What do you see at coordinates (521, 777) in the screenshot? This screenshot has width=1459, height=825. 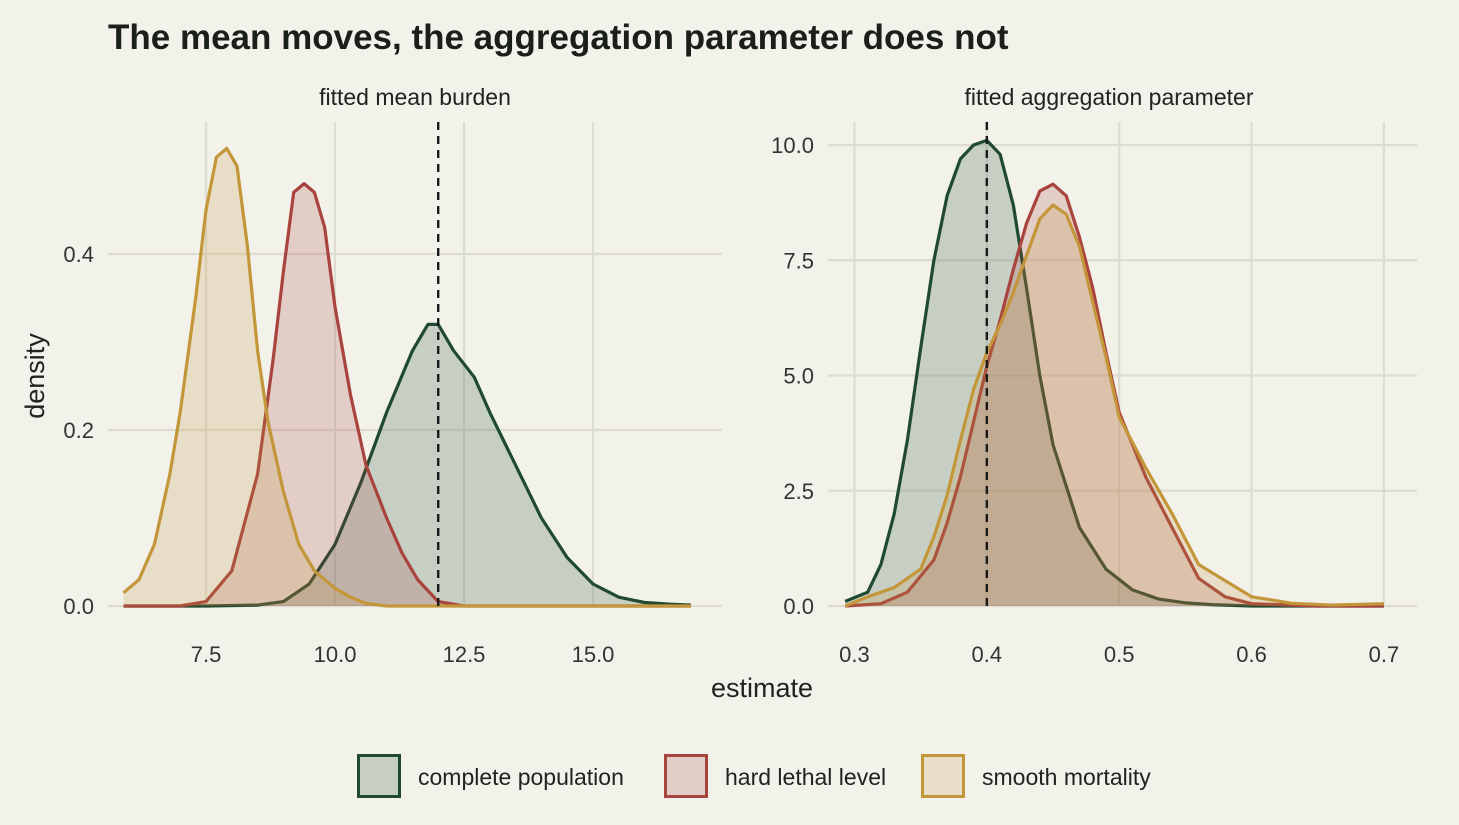 I see `legend-label-complete: complete population` at bounding box center [521, 777].